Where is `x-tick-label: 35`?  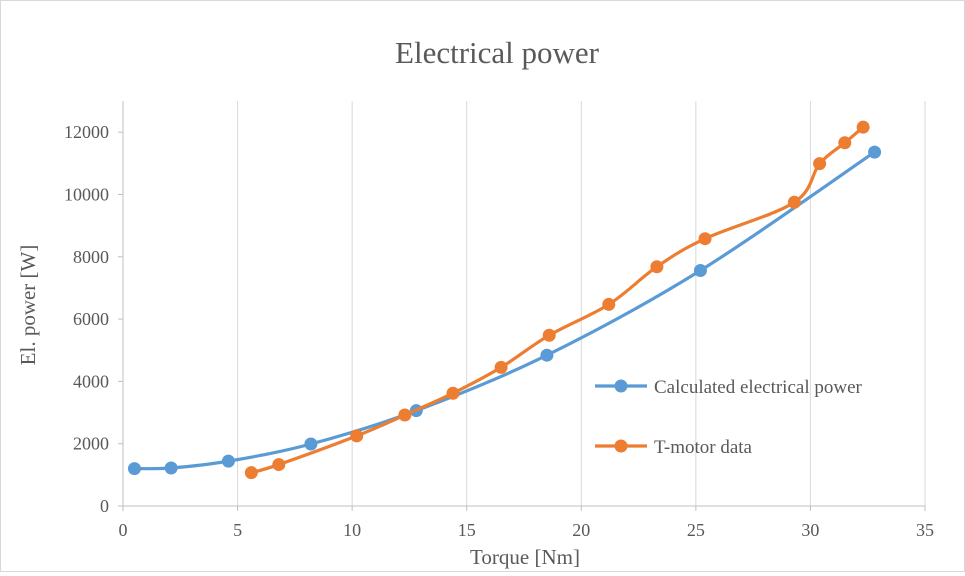 x-tick-label: 35 is located at coordinates (925, 530).